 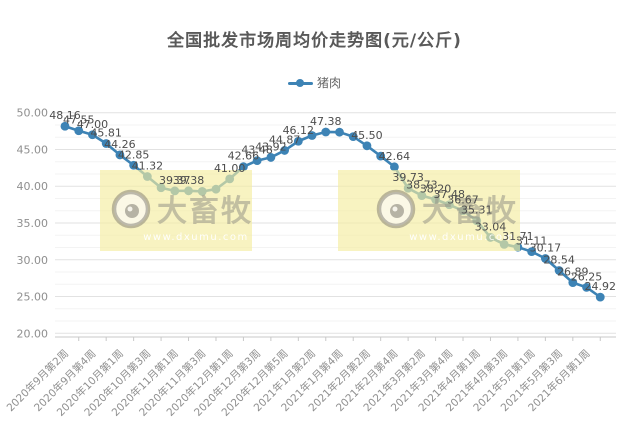 I want to click on data-point-label: 46.12, so click(x=299, y=130).